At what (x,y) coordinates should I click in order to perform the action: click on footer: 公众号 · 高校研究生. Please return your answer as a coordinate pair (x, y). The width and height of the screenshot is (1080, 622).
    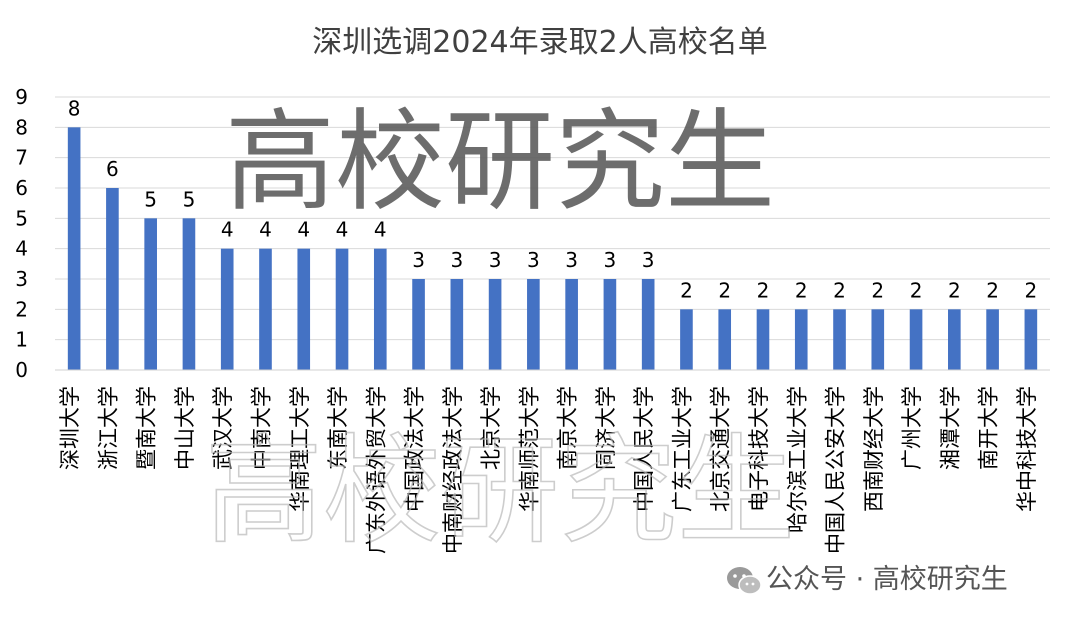
    Looking at the image, I should click on (867, 579).